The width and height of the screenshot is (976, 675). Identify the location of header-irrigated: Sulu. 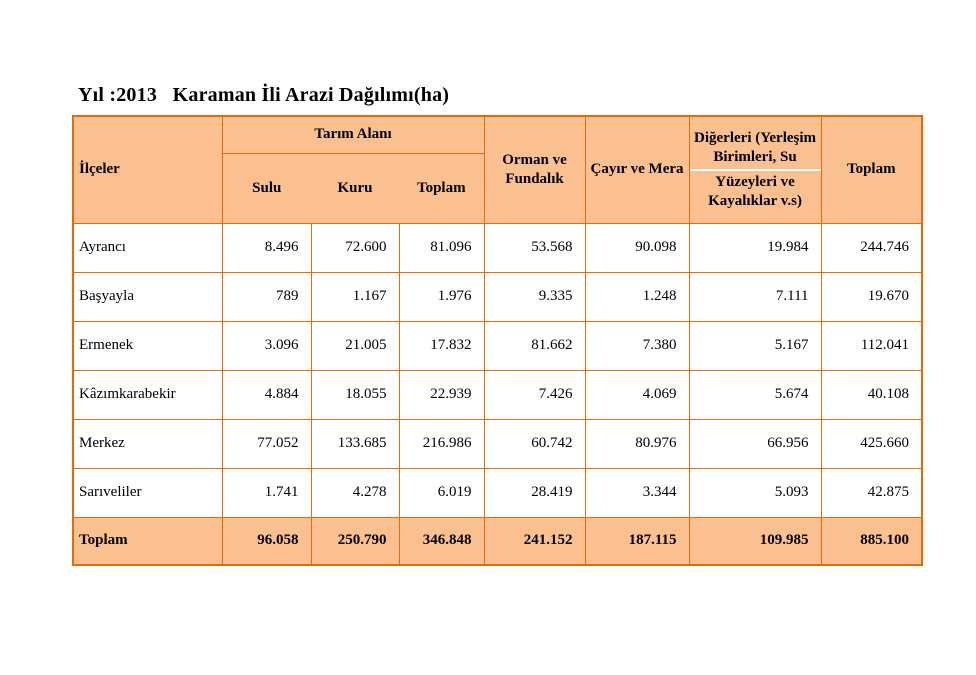
(266, 188).